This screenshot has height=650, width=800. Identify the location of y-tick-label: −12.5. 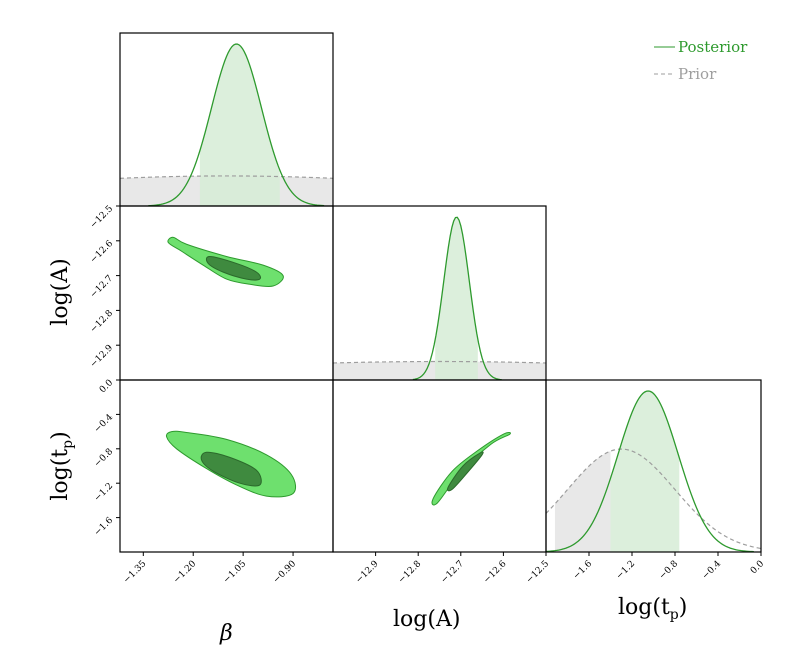
(102, 217).